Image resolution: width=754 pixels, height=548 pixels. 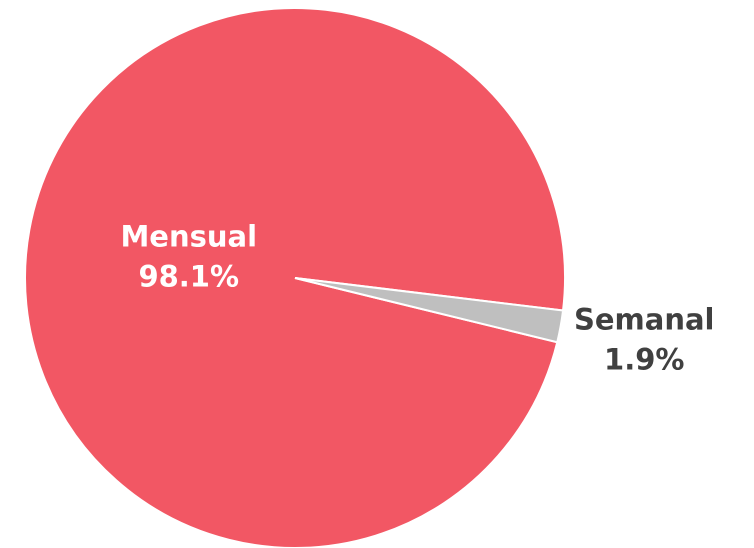 I want to click on slice-label: Mensual, so click(x=188, y=237).